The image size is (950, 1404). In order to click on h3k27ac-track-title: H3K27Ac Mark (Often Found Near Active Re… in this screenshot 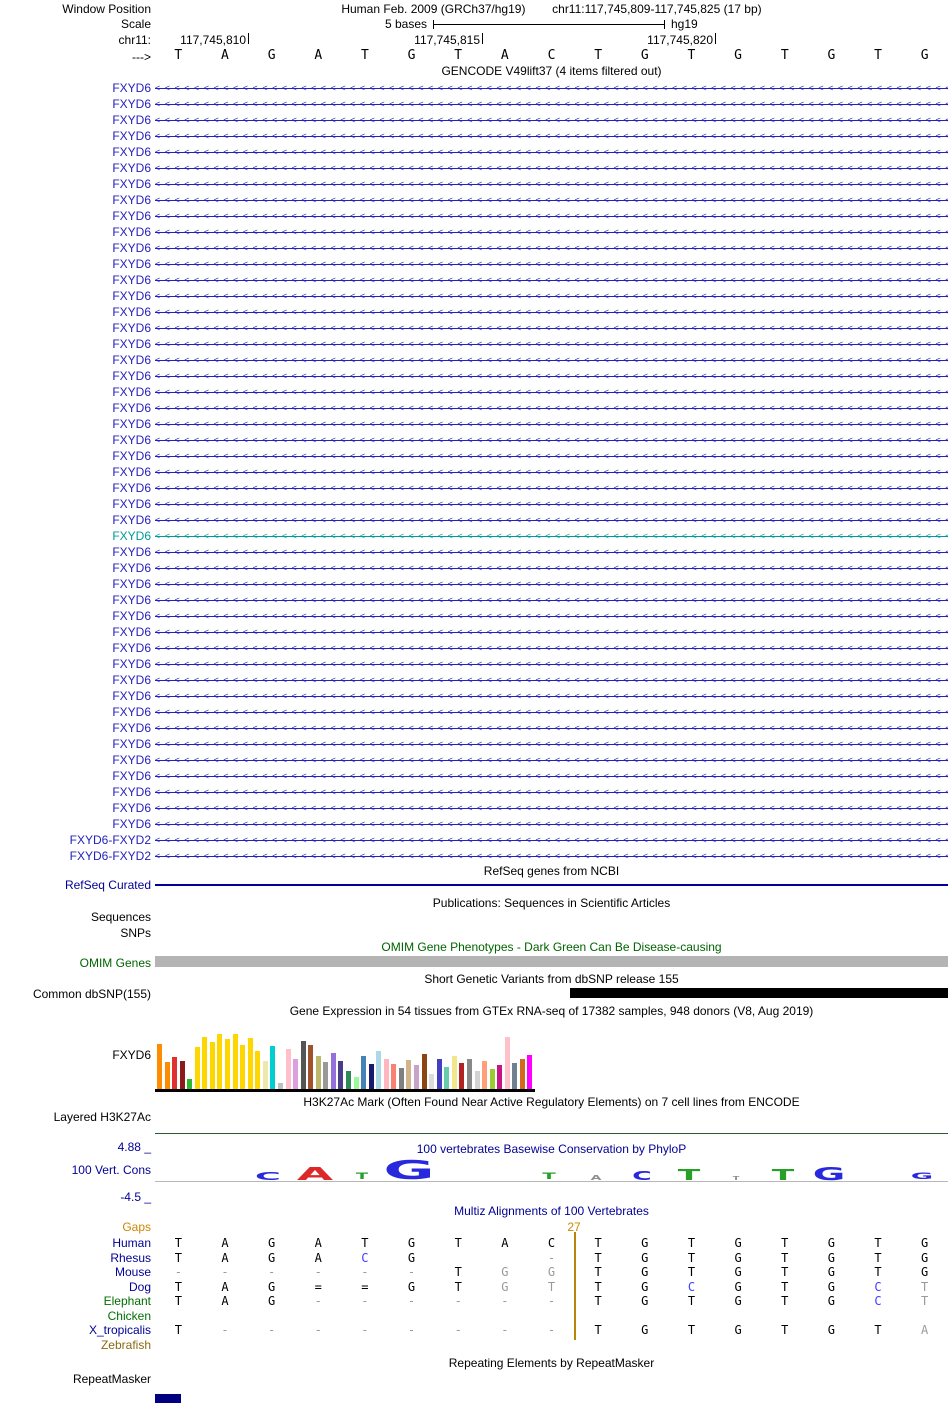, I will do `click(551, 1102)`.